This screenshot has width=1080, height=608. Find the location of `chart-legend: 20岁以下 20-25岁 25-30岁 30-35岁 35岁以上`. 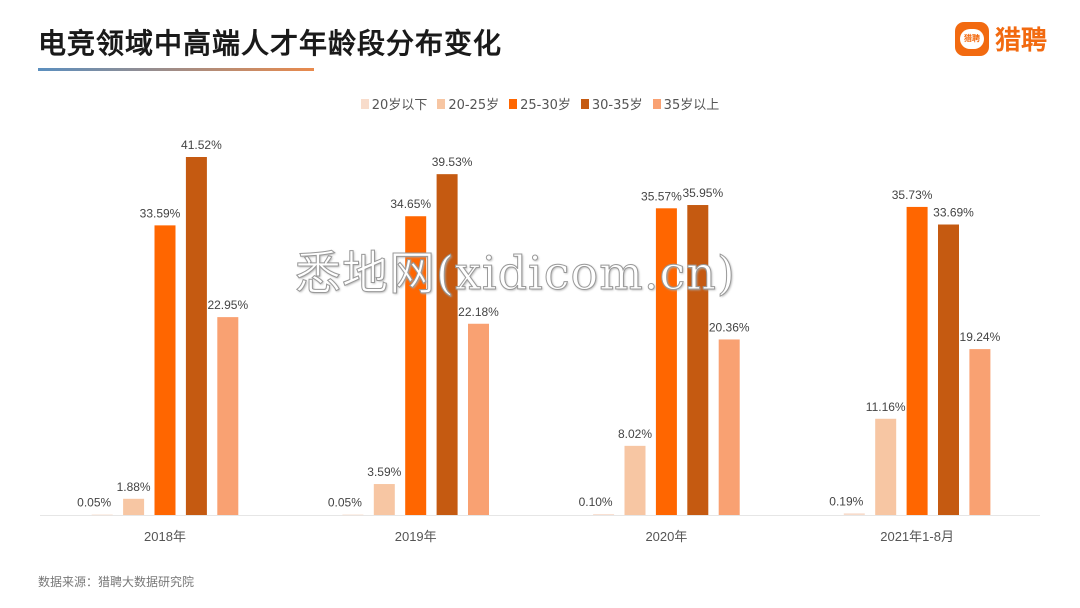

chart-legend: 20岁以下 20-25岁 25-30岁 30-35岁 35岁以上 is located at coordinates (540, 103).